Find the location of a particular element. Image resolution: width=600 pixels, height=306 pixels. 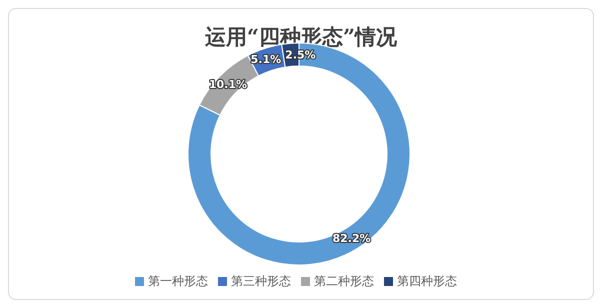

data-label: 5.1% is located at coordinates (266, 59).